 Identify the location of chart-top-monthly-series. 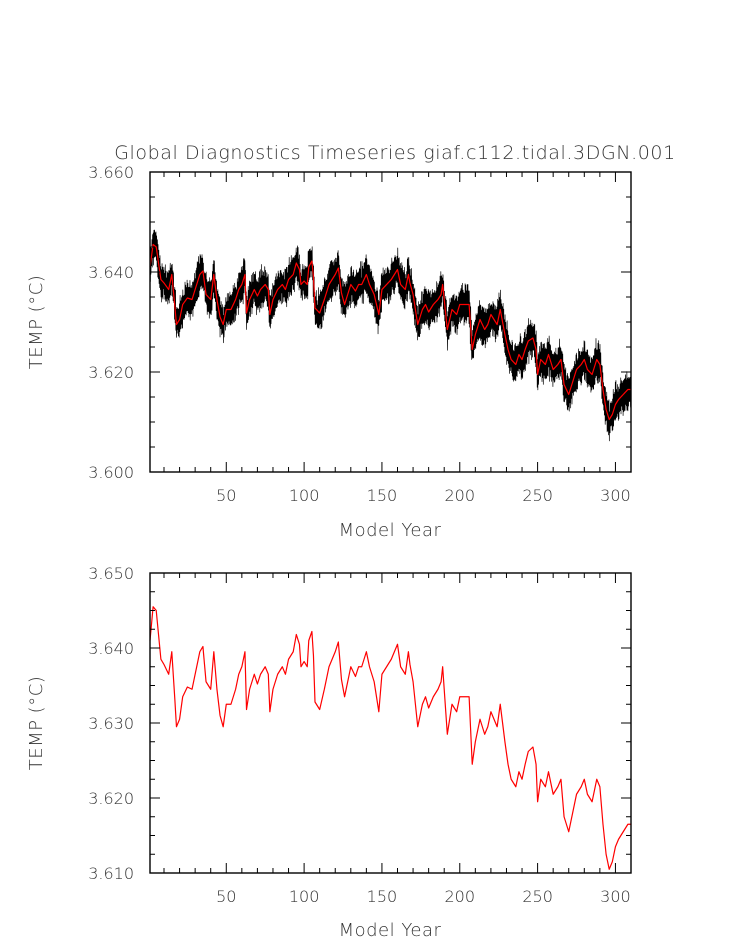
(390, 335).